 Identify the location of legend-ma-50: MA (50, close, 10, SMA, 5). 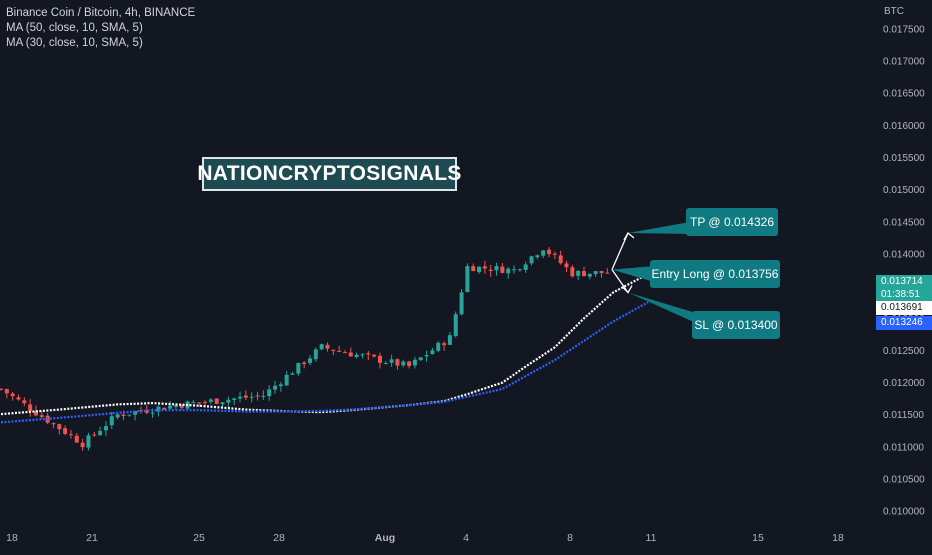
(74, 28).